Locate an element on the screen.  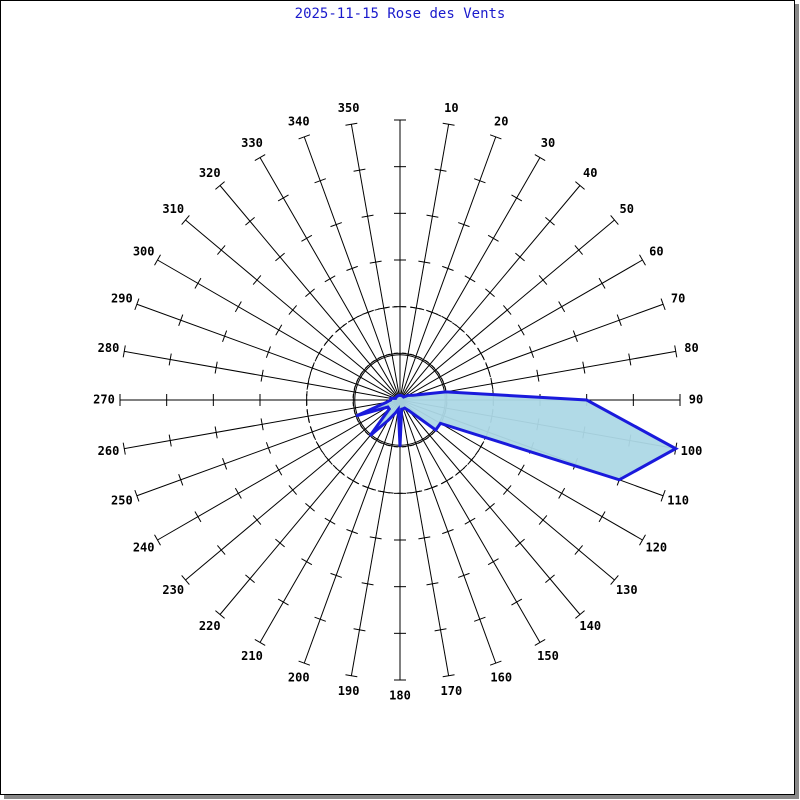
direction-label: 250 is located at coordinates (122, 501).